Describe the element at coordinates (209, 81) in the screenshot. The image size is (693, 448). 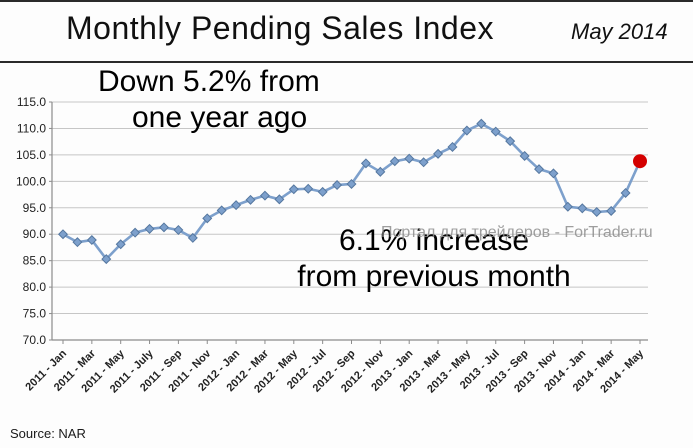
I see `annotation-down-line1: Down 5.2% from` at that location.